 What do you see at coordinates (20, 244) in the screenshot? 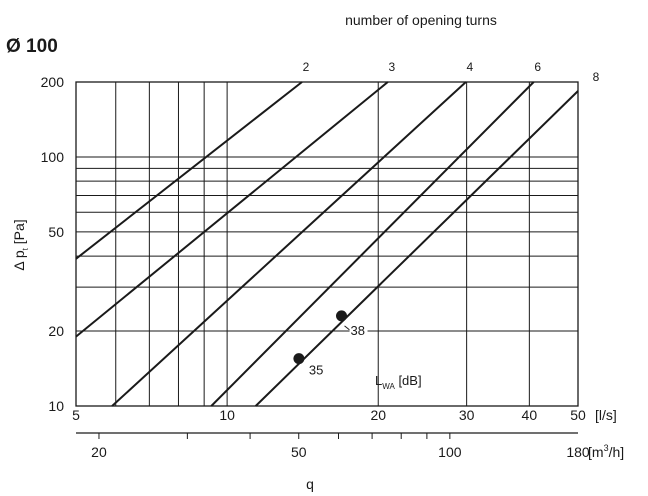
I see `y-axis-label: Δ pt [Pa]` at bounding box center [20, 244].